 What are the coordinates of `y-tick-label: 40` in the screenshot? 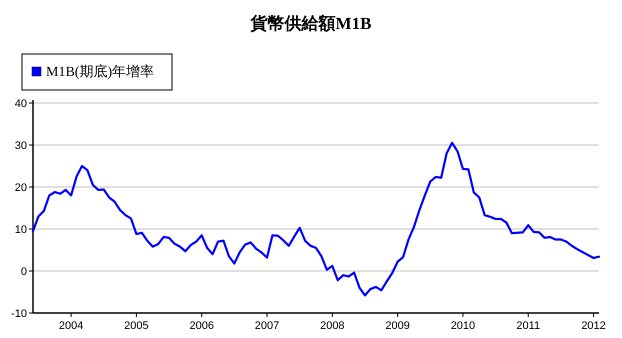 It's located at (20, 104).